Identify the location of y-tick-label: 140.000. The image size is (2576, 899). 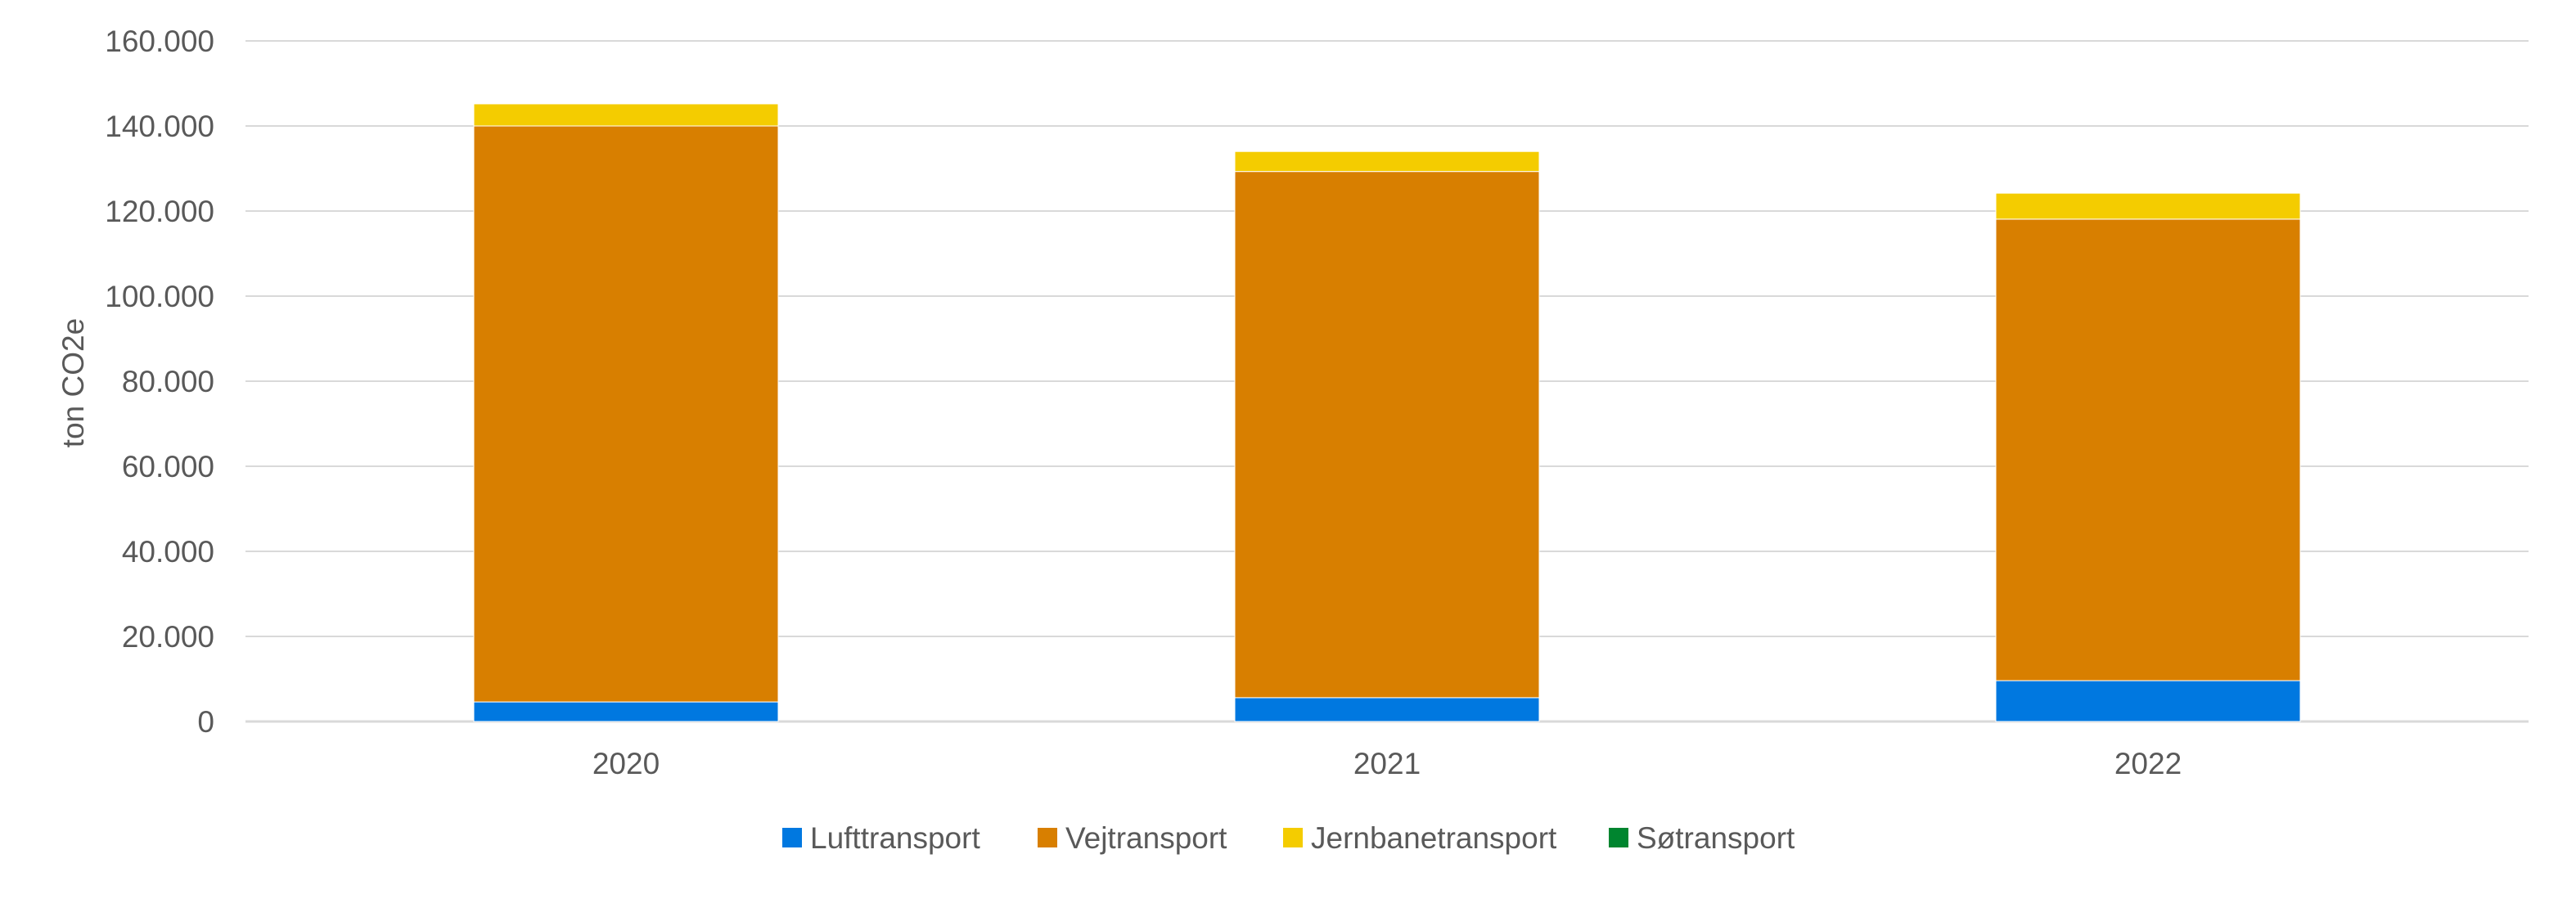
(159, 126).